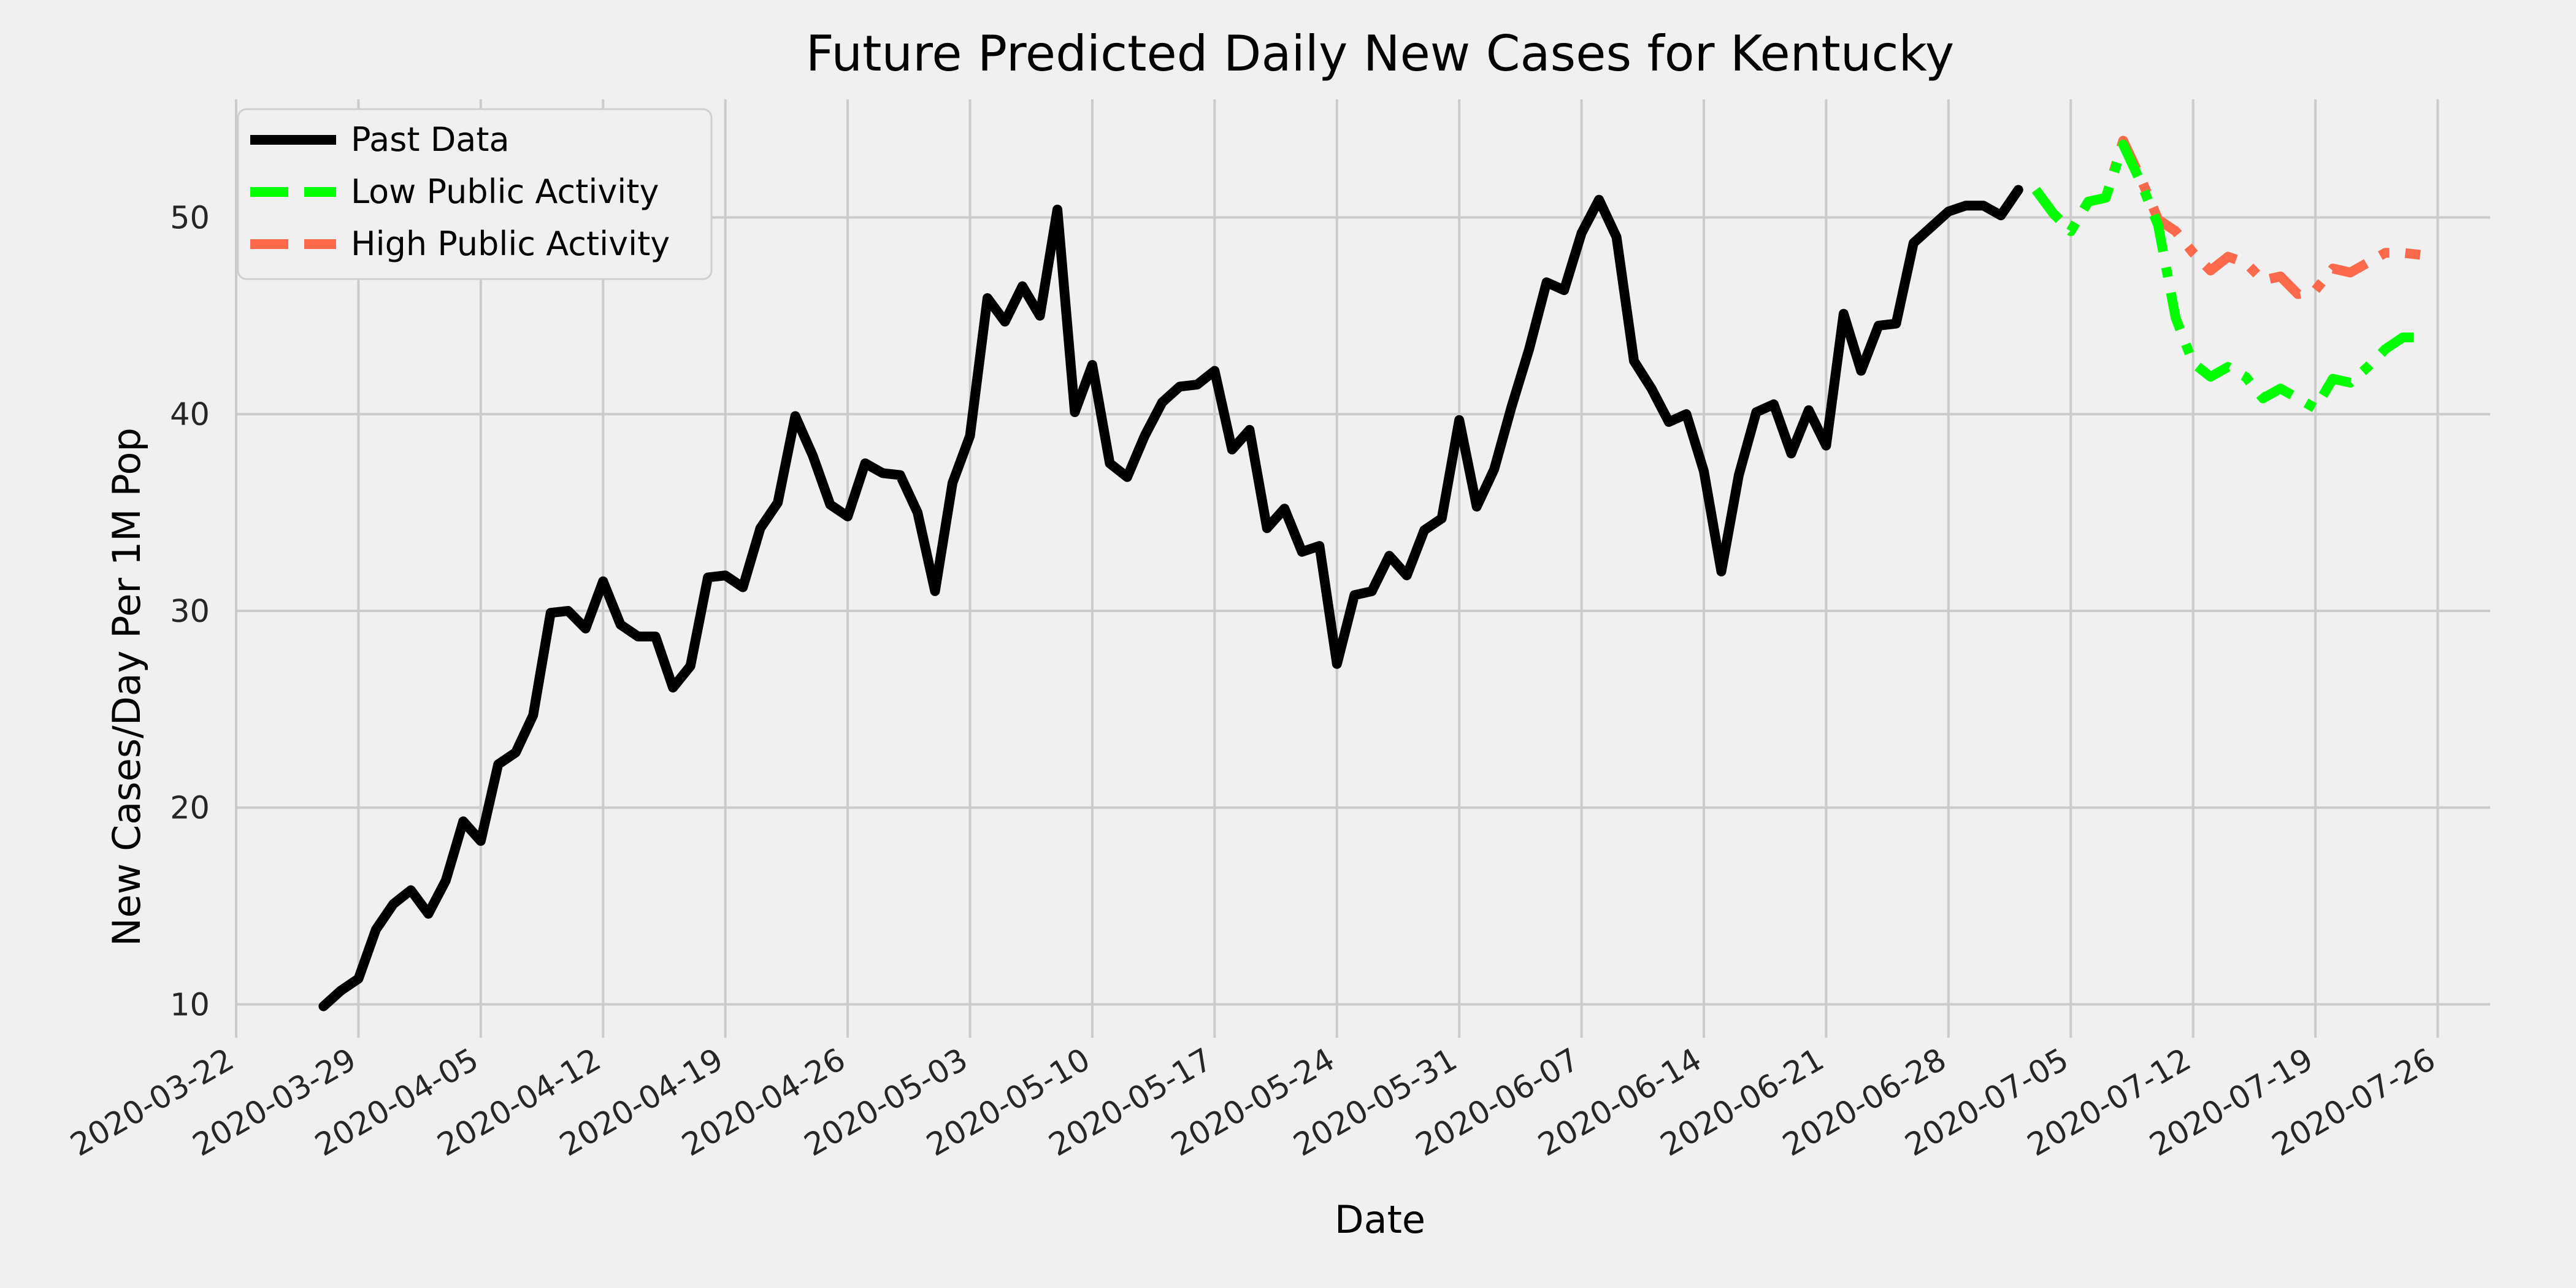  What do you see at coordinates (2225, 276) in the screenshot?
I see `series-line-low-public-activity` at bounding box center [2225, 276].